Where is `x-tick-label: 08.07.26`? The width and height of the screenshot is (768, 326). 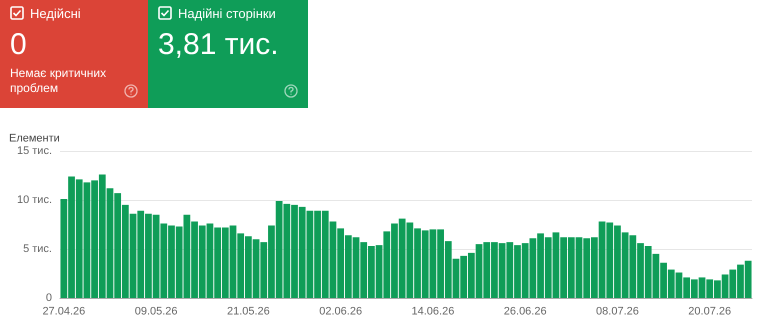
x-tick-label: 08.07.26 is located at coordinates (617, 312).